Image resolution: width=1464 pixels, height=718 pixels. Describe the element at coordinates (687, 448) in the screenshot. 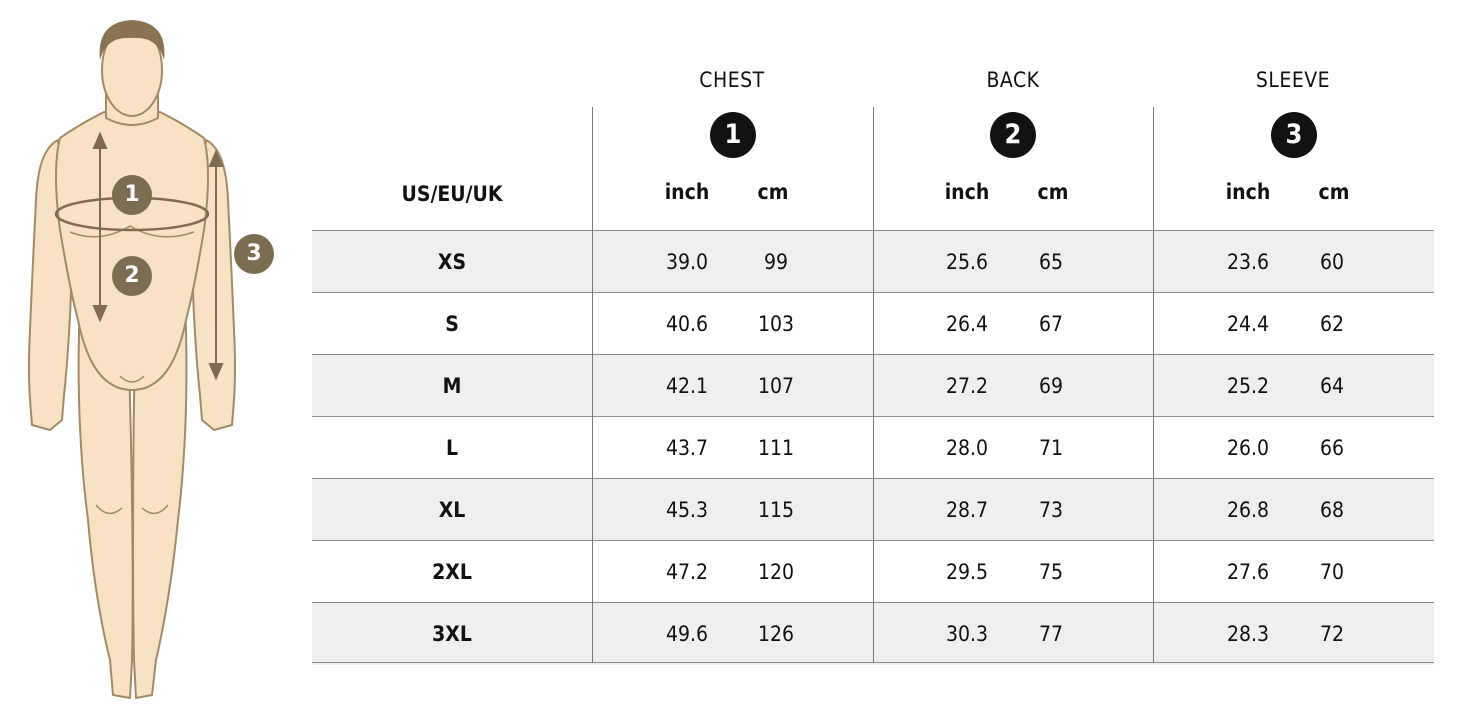

I see `chest-inch-cell: 43.7` at that location.